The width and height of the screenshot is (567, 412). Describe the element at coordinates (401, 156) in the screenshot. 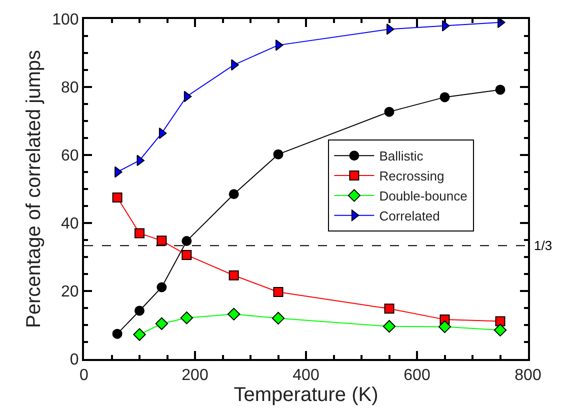

I see `legend-label: Ballistic` at that location.